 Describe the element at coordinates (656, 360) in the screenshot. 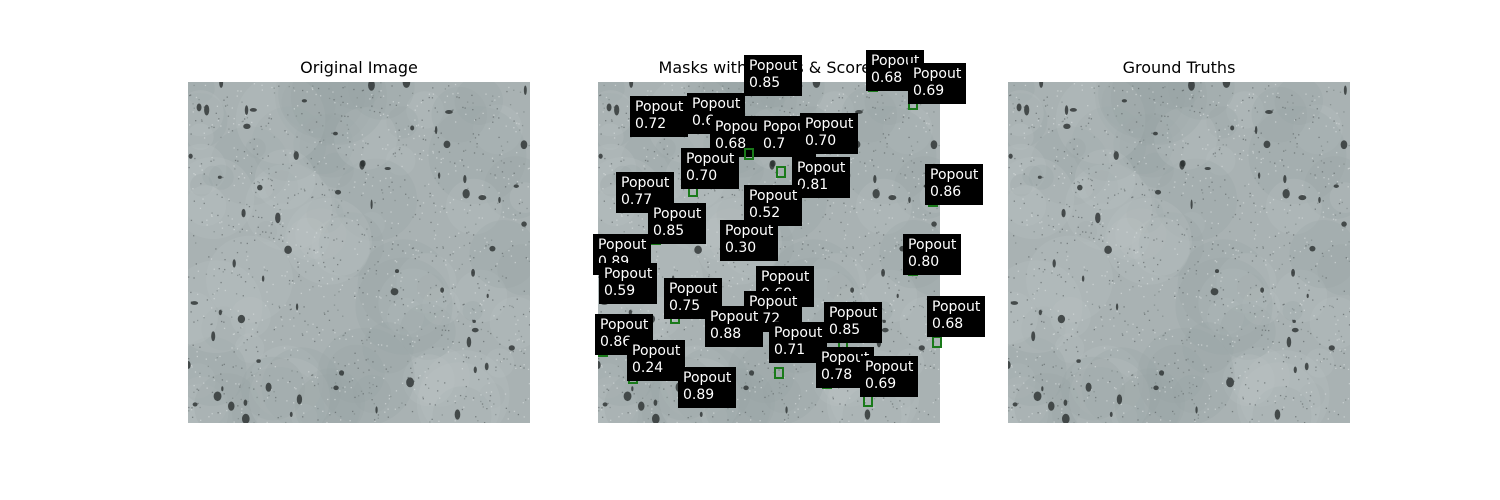

I see `detection-label: Popout 0.24` at that location.